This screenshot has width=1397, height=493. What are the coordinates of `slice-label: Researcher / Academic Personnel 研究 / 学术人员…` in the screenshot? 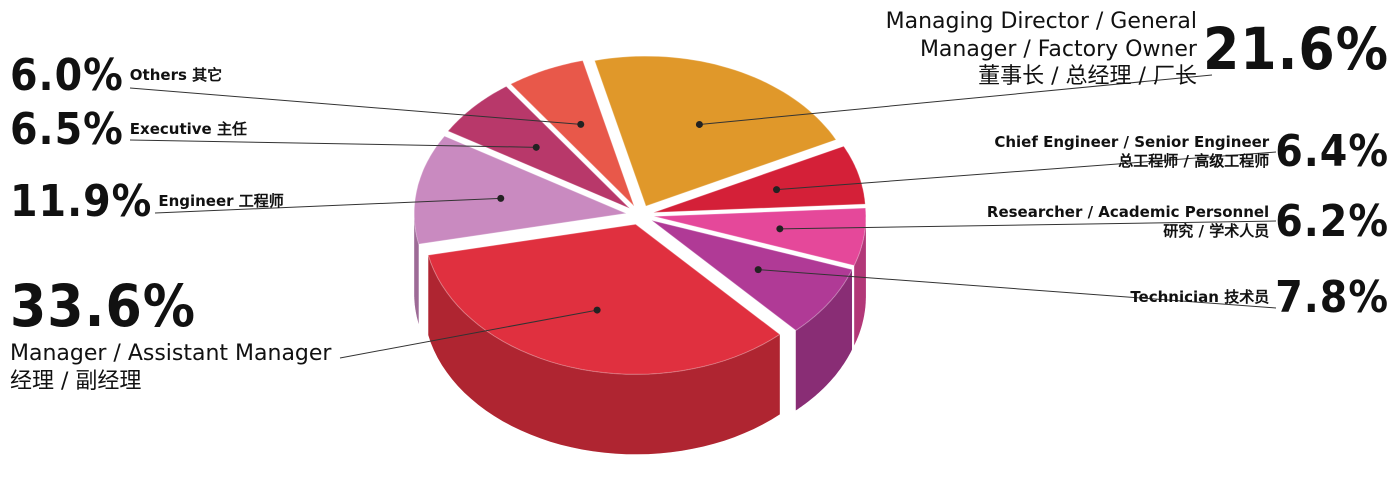 It's located at (1188, 221).